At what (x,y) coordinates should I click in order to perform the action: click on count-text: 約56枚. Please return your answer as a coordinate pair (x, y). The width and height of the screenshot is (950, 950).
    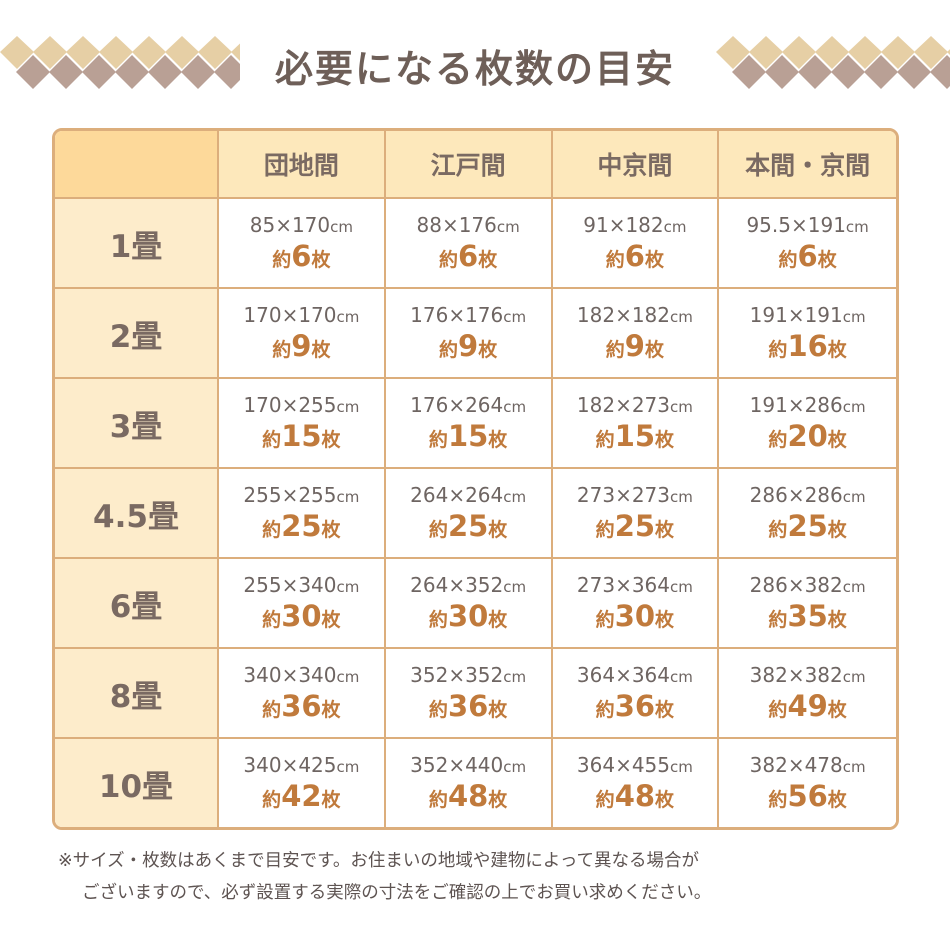
    Looking at the image, I should click on (807, 796).